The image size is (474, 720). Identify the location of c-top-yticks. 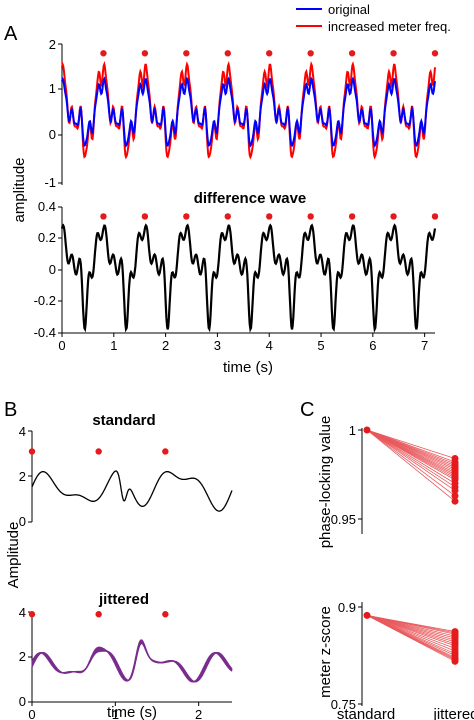
(360, 474).